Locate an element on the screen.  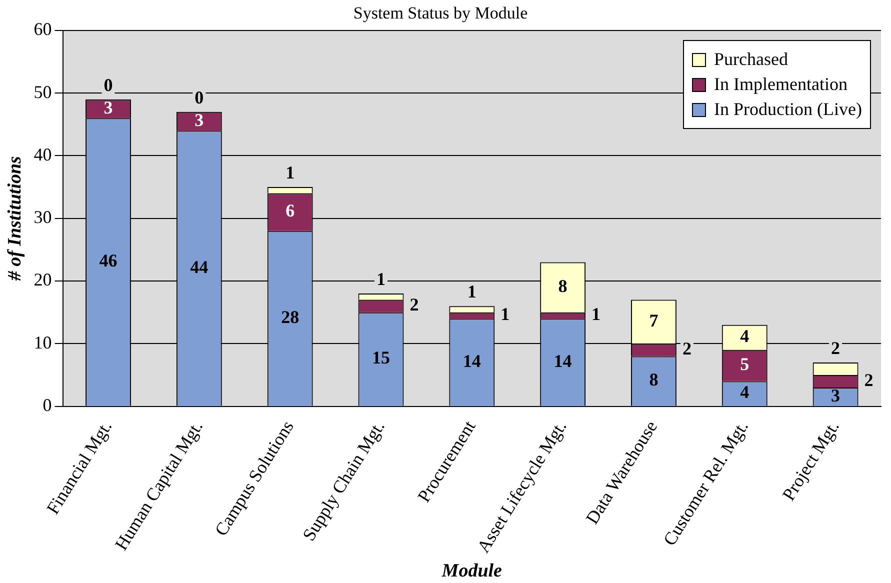
y-tick-label: 40 is located at coordinates (43, 154).